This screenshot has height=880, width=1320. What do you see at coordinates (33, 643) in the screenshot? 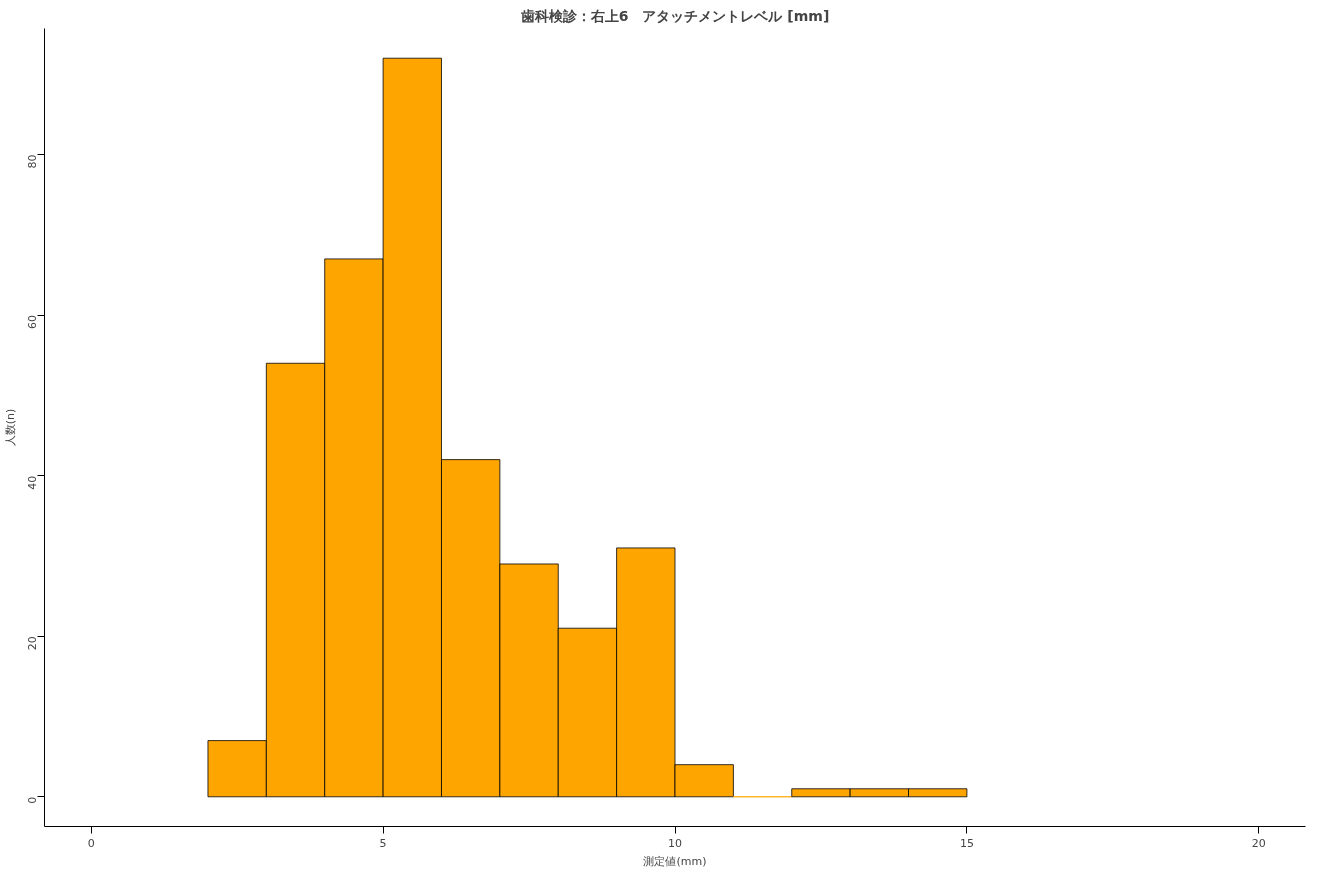
I see `y-tick-label: 20` at bounding box center [33, 643].